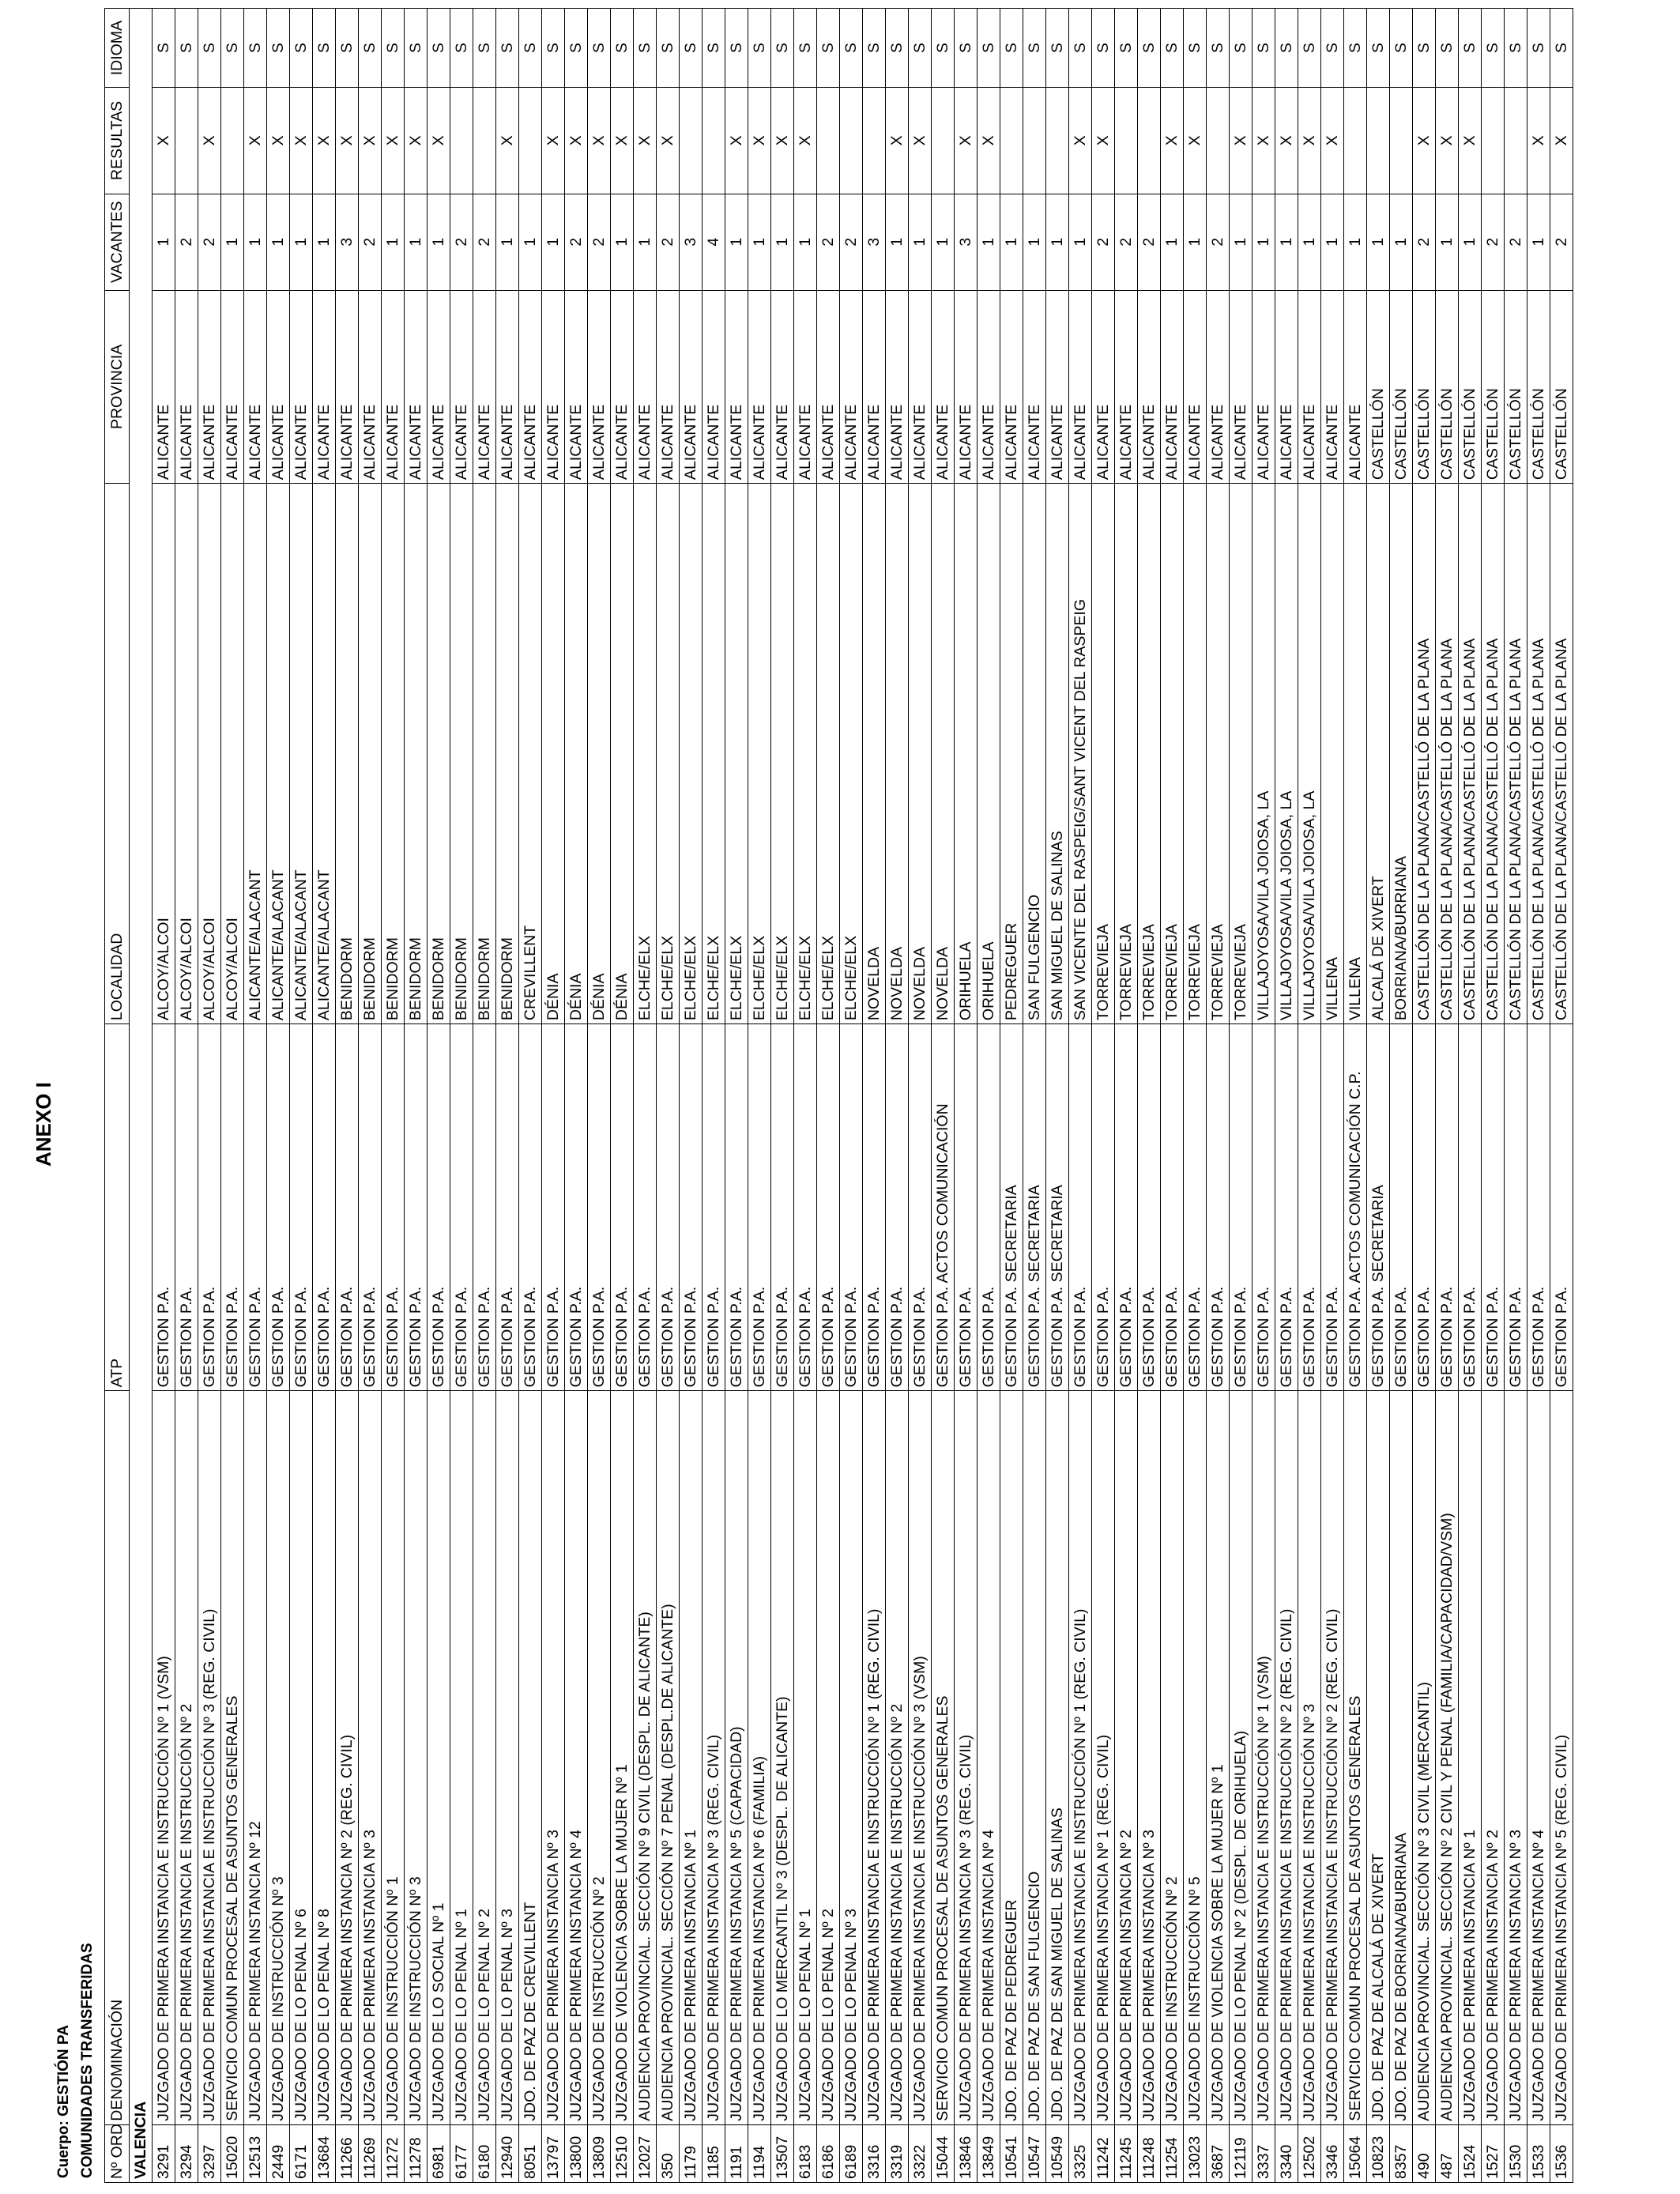 This screenshot has height=2194, width=1680. I want to click on cell-orden: 1530, so click(1515, 2153).